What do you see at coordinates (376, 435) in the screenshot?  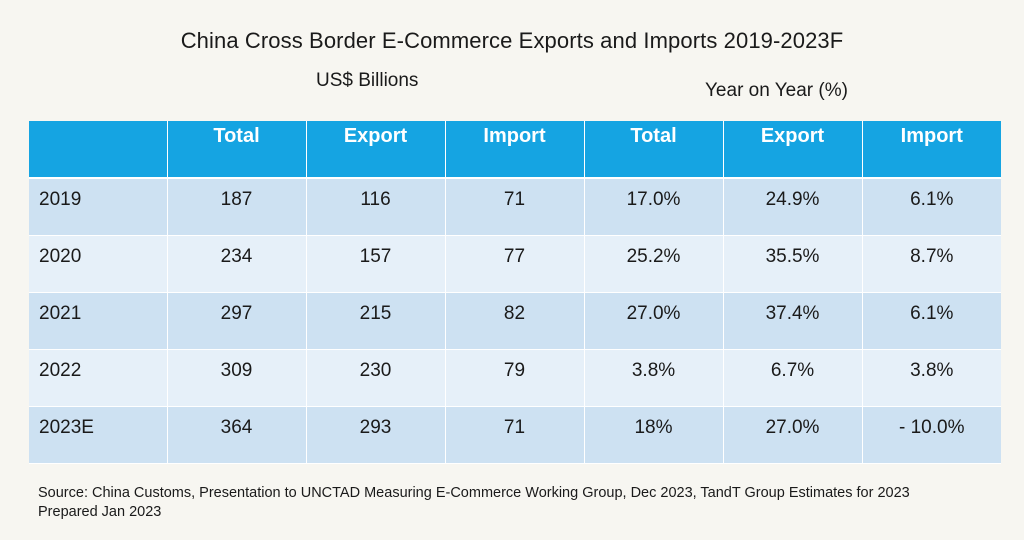 I see `table-cell: 293` at bounding box center [376, 435].